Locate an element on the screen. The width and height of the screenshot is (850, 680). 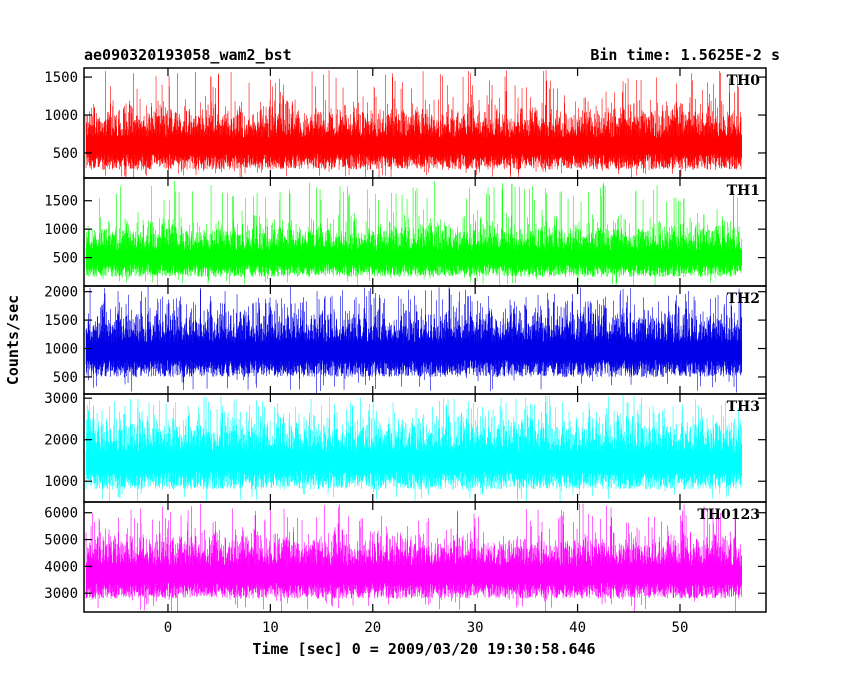
panel-th2: 500 1000 1500 2000 TH2 is located at coordinates (405, 340).